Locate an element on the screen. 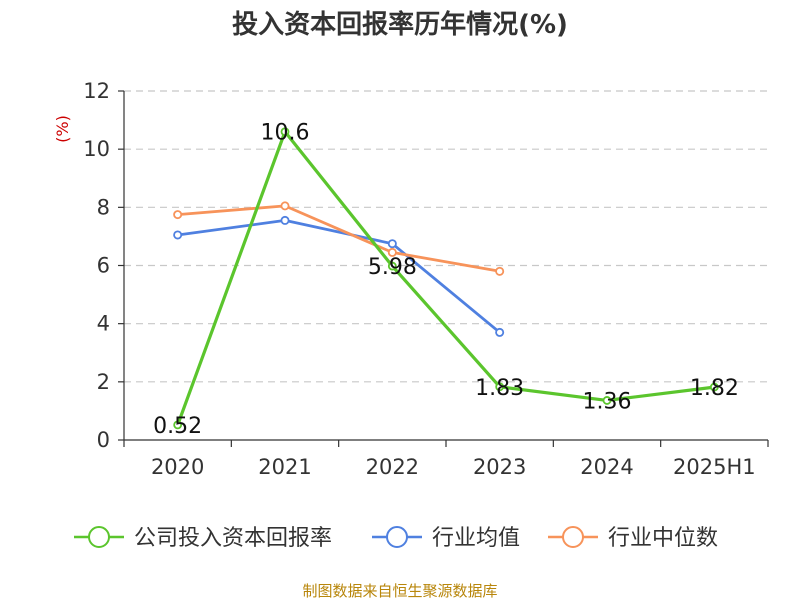  data-source-note: 制图数据来自恒生聚源数据库 is located at coordinates (400, 591).